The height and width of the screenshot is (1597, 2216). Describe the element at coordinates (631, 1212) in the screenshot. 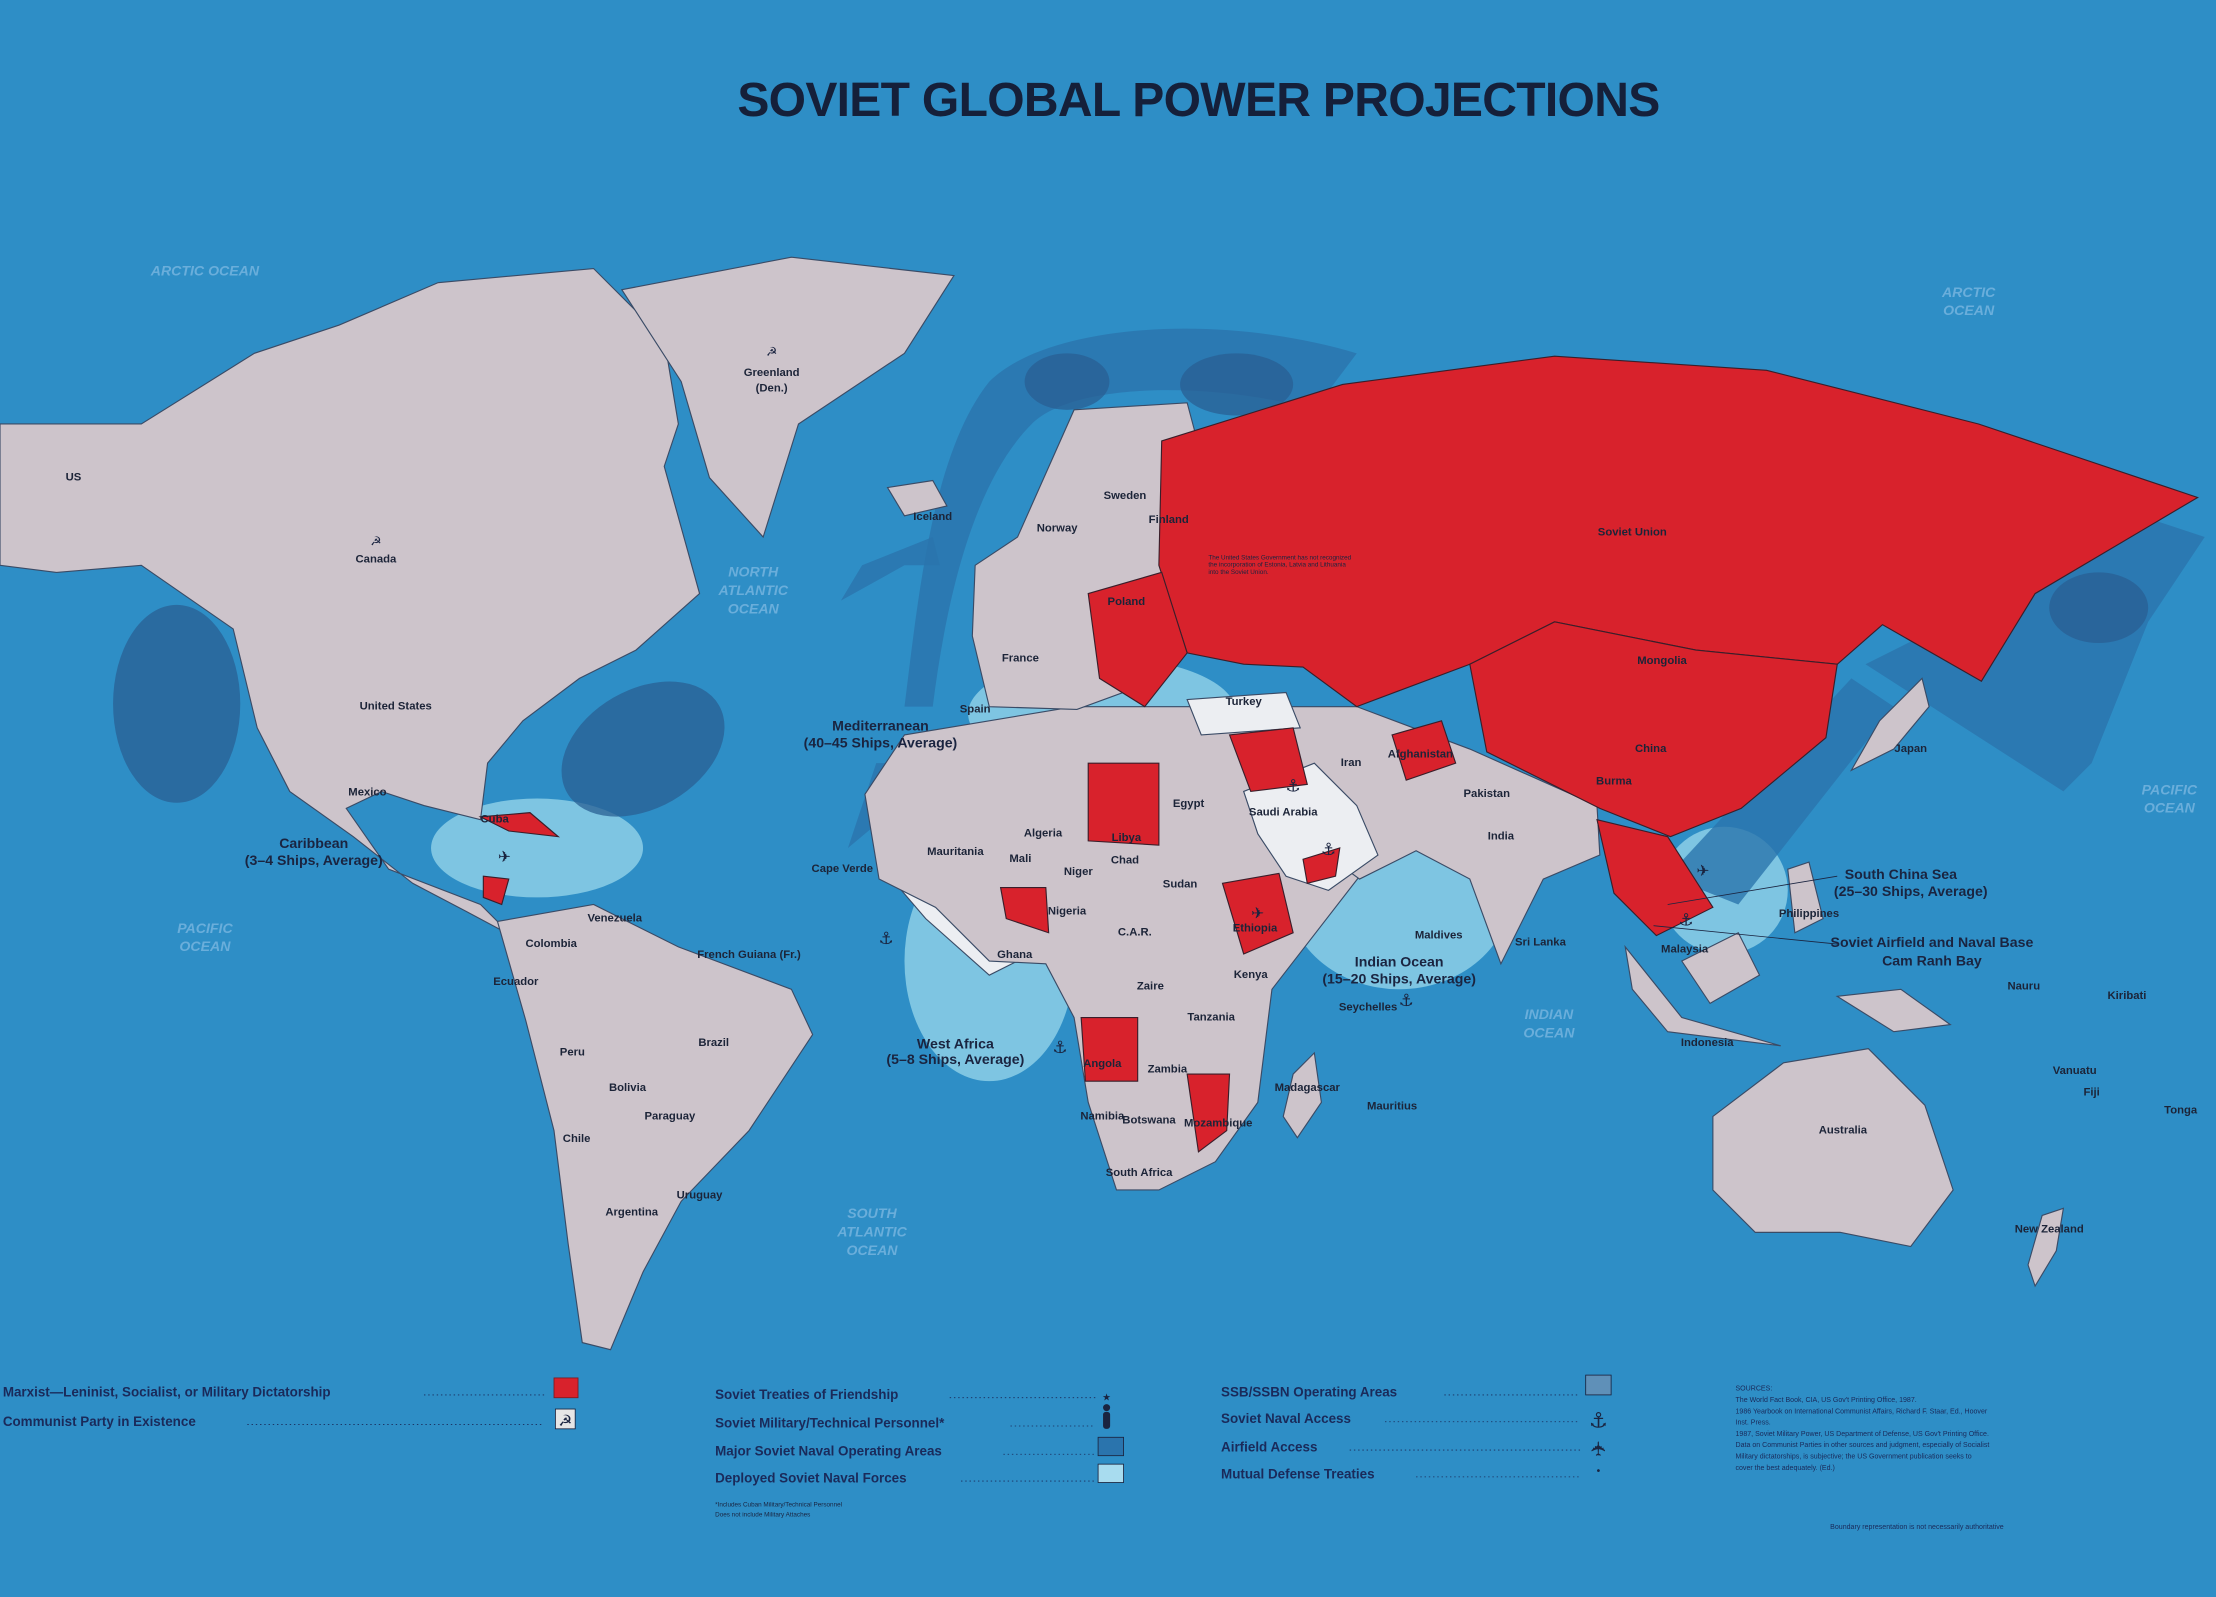

I see `country-label: Argentina` at that location.